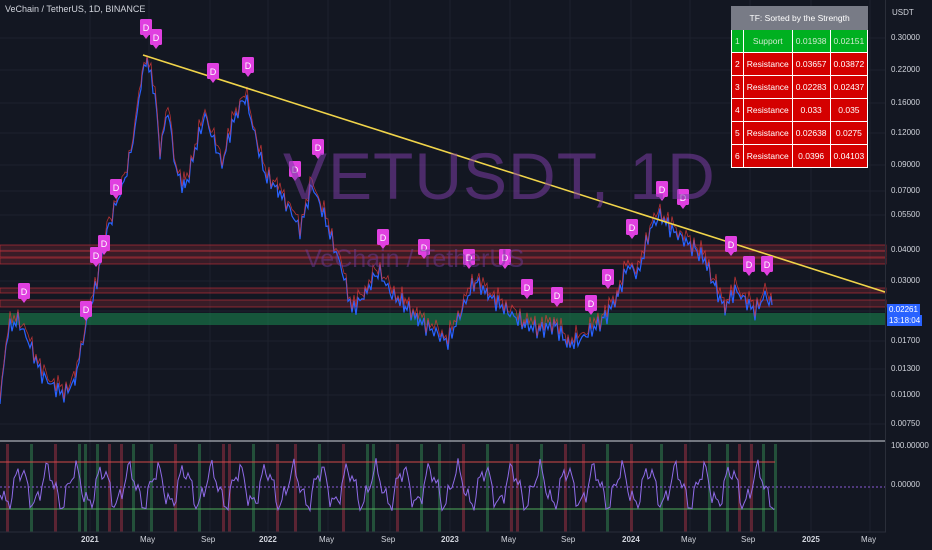  What do you see at coordinates (737, 133) in the screenshot?
I see `sr-cell-rank: 5` at bounding box center [737, 133].